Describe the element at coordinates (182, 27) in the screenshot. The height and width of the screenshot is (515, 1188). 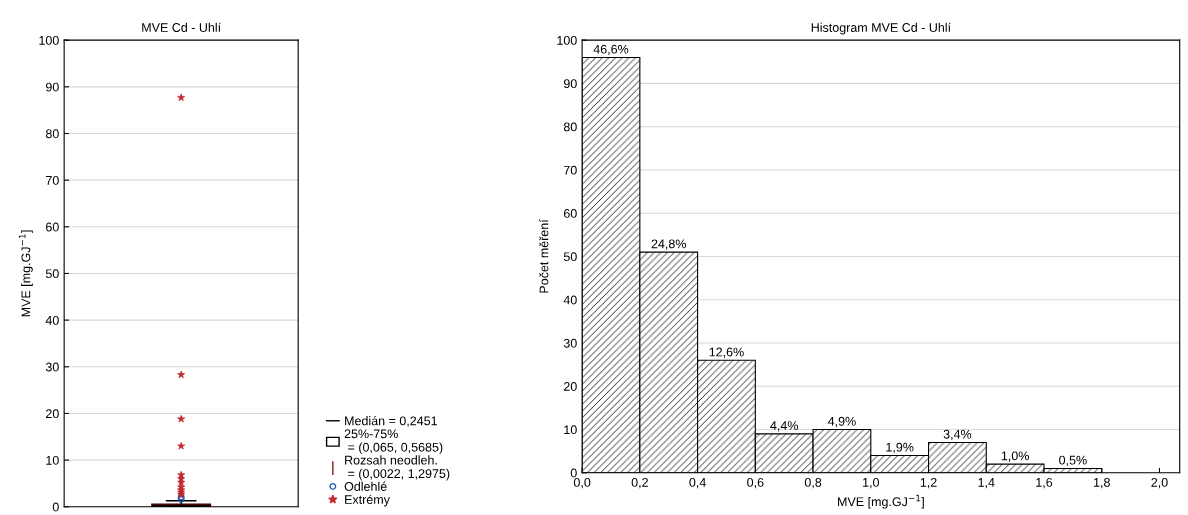
I see `chart-title: MVE Cd - Uhlí` at that location.